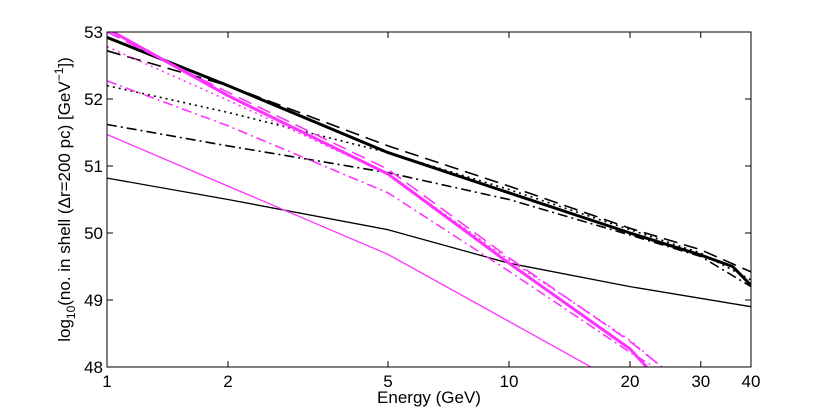 This screenshot has height=414, width=830. Describe the element at coordinates (93, 32) in the screenshot. I see `y-tick-label: 53` at that location.